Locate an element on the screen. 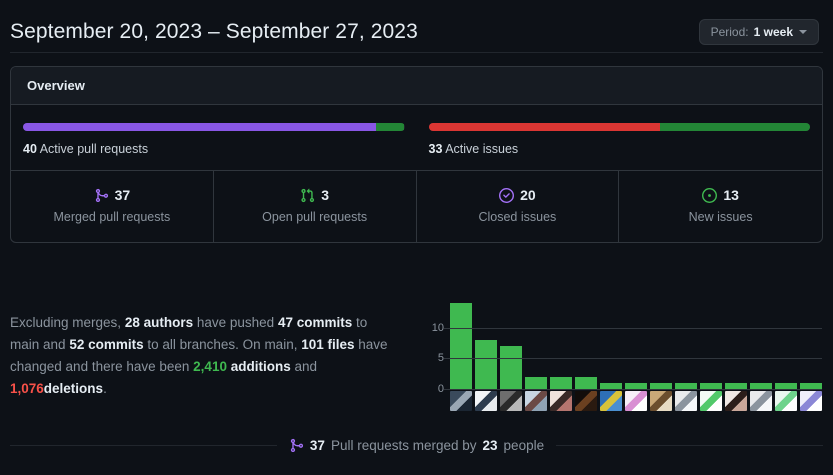  commits-per-author-chart: 0 5 10 is located at coordinates (619, 365).